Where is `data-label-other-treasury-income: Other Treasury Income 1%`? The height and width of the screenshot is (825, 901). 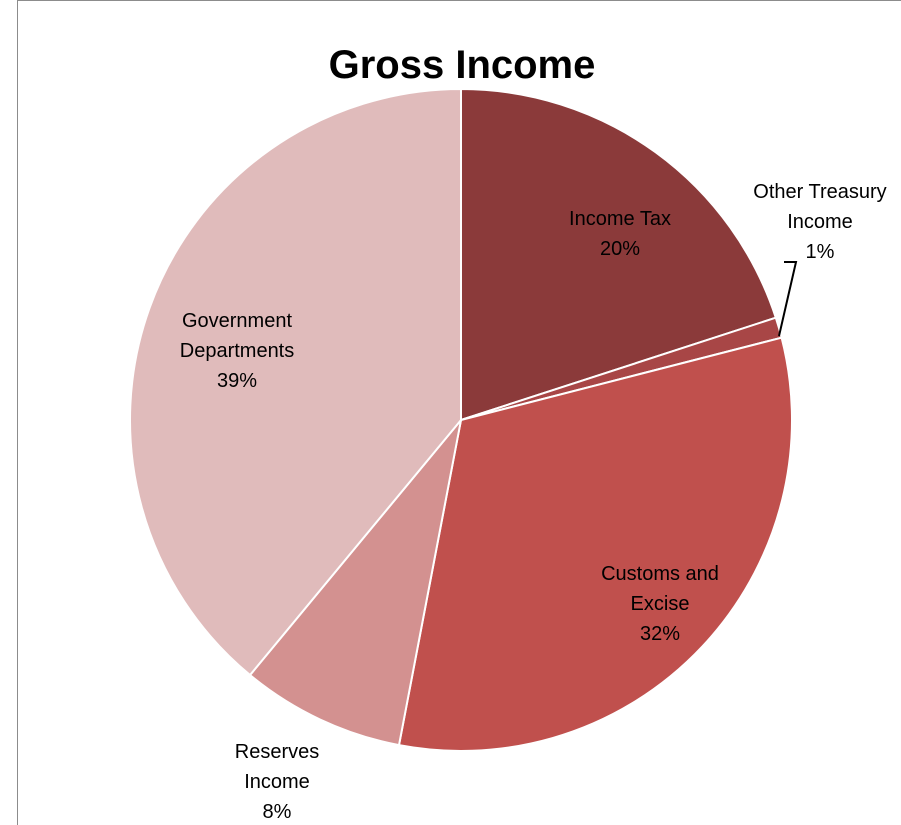 data-label-other-treasury-income: Other Treasury Income 1% is located at coordinates (819, 222).